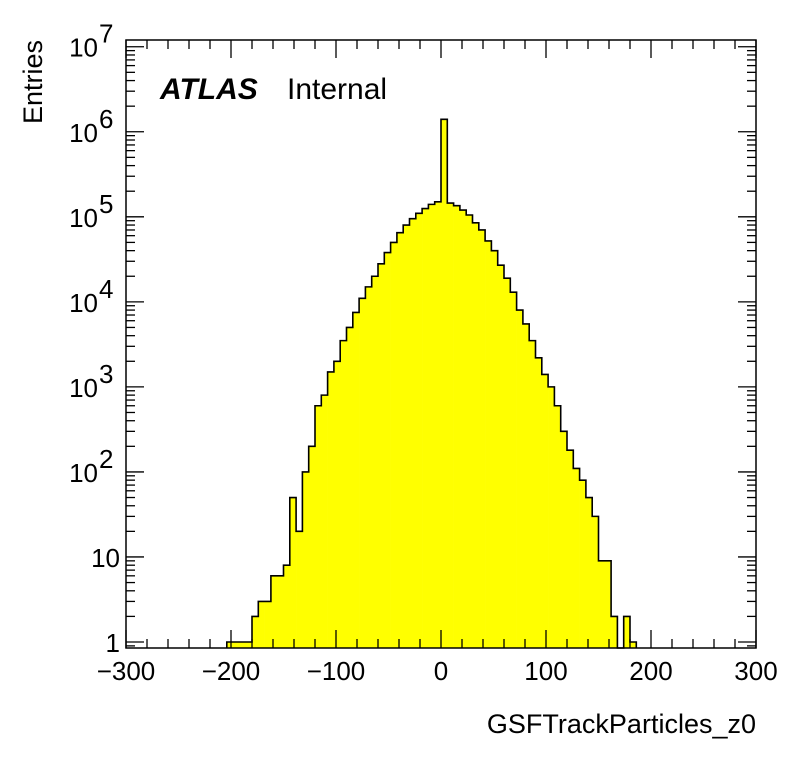 This screenshot has height=772, width=796. What do you see at coordinates (231, 671) in the screenshot?
I see `x-tick-label: −200` at bounding box center [231, 671].